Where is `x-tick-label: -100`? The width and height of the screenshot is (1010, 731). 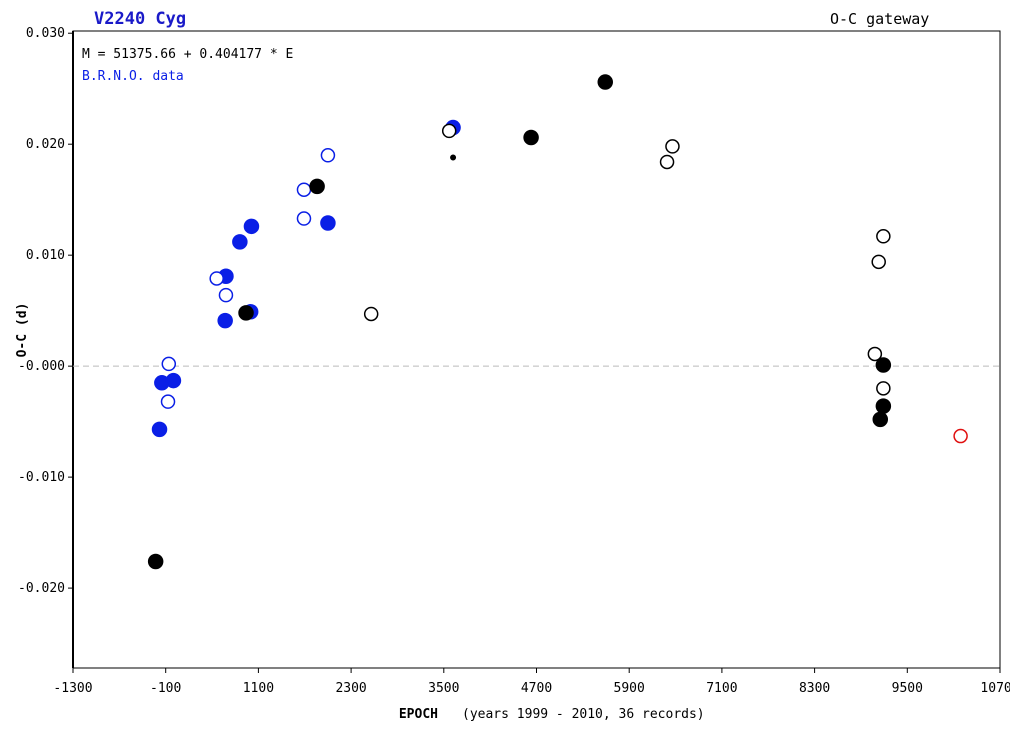 x-tick-label: -100 is located at coordinates (165, 688).